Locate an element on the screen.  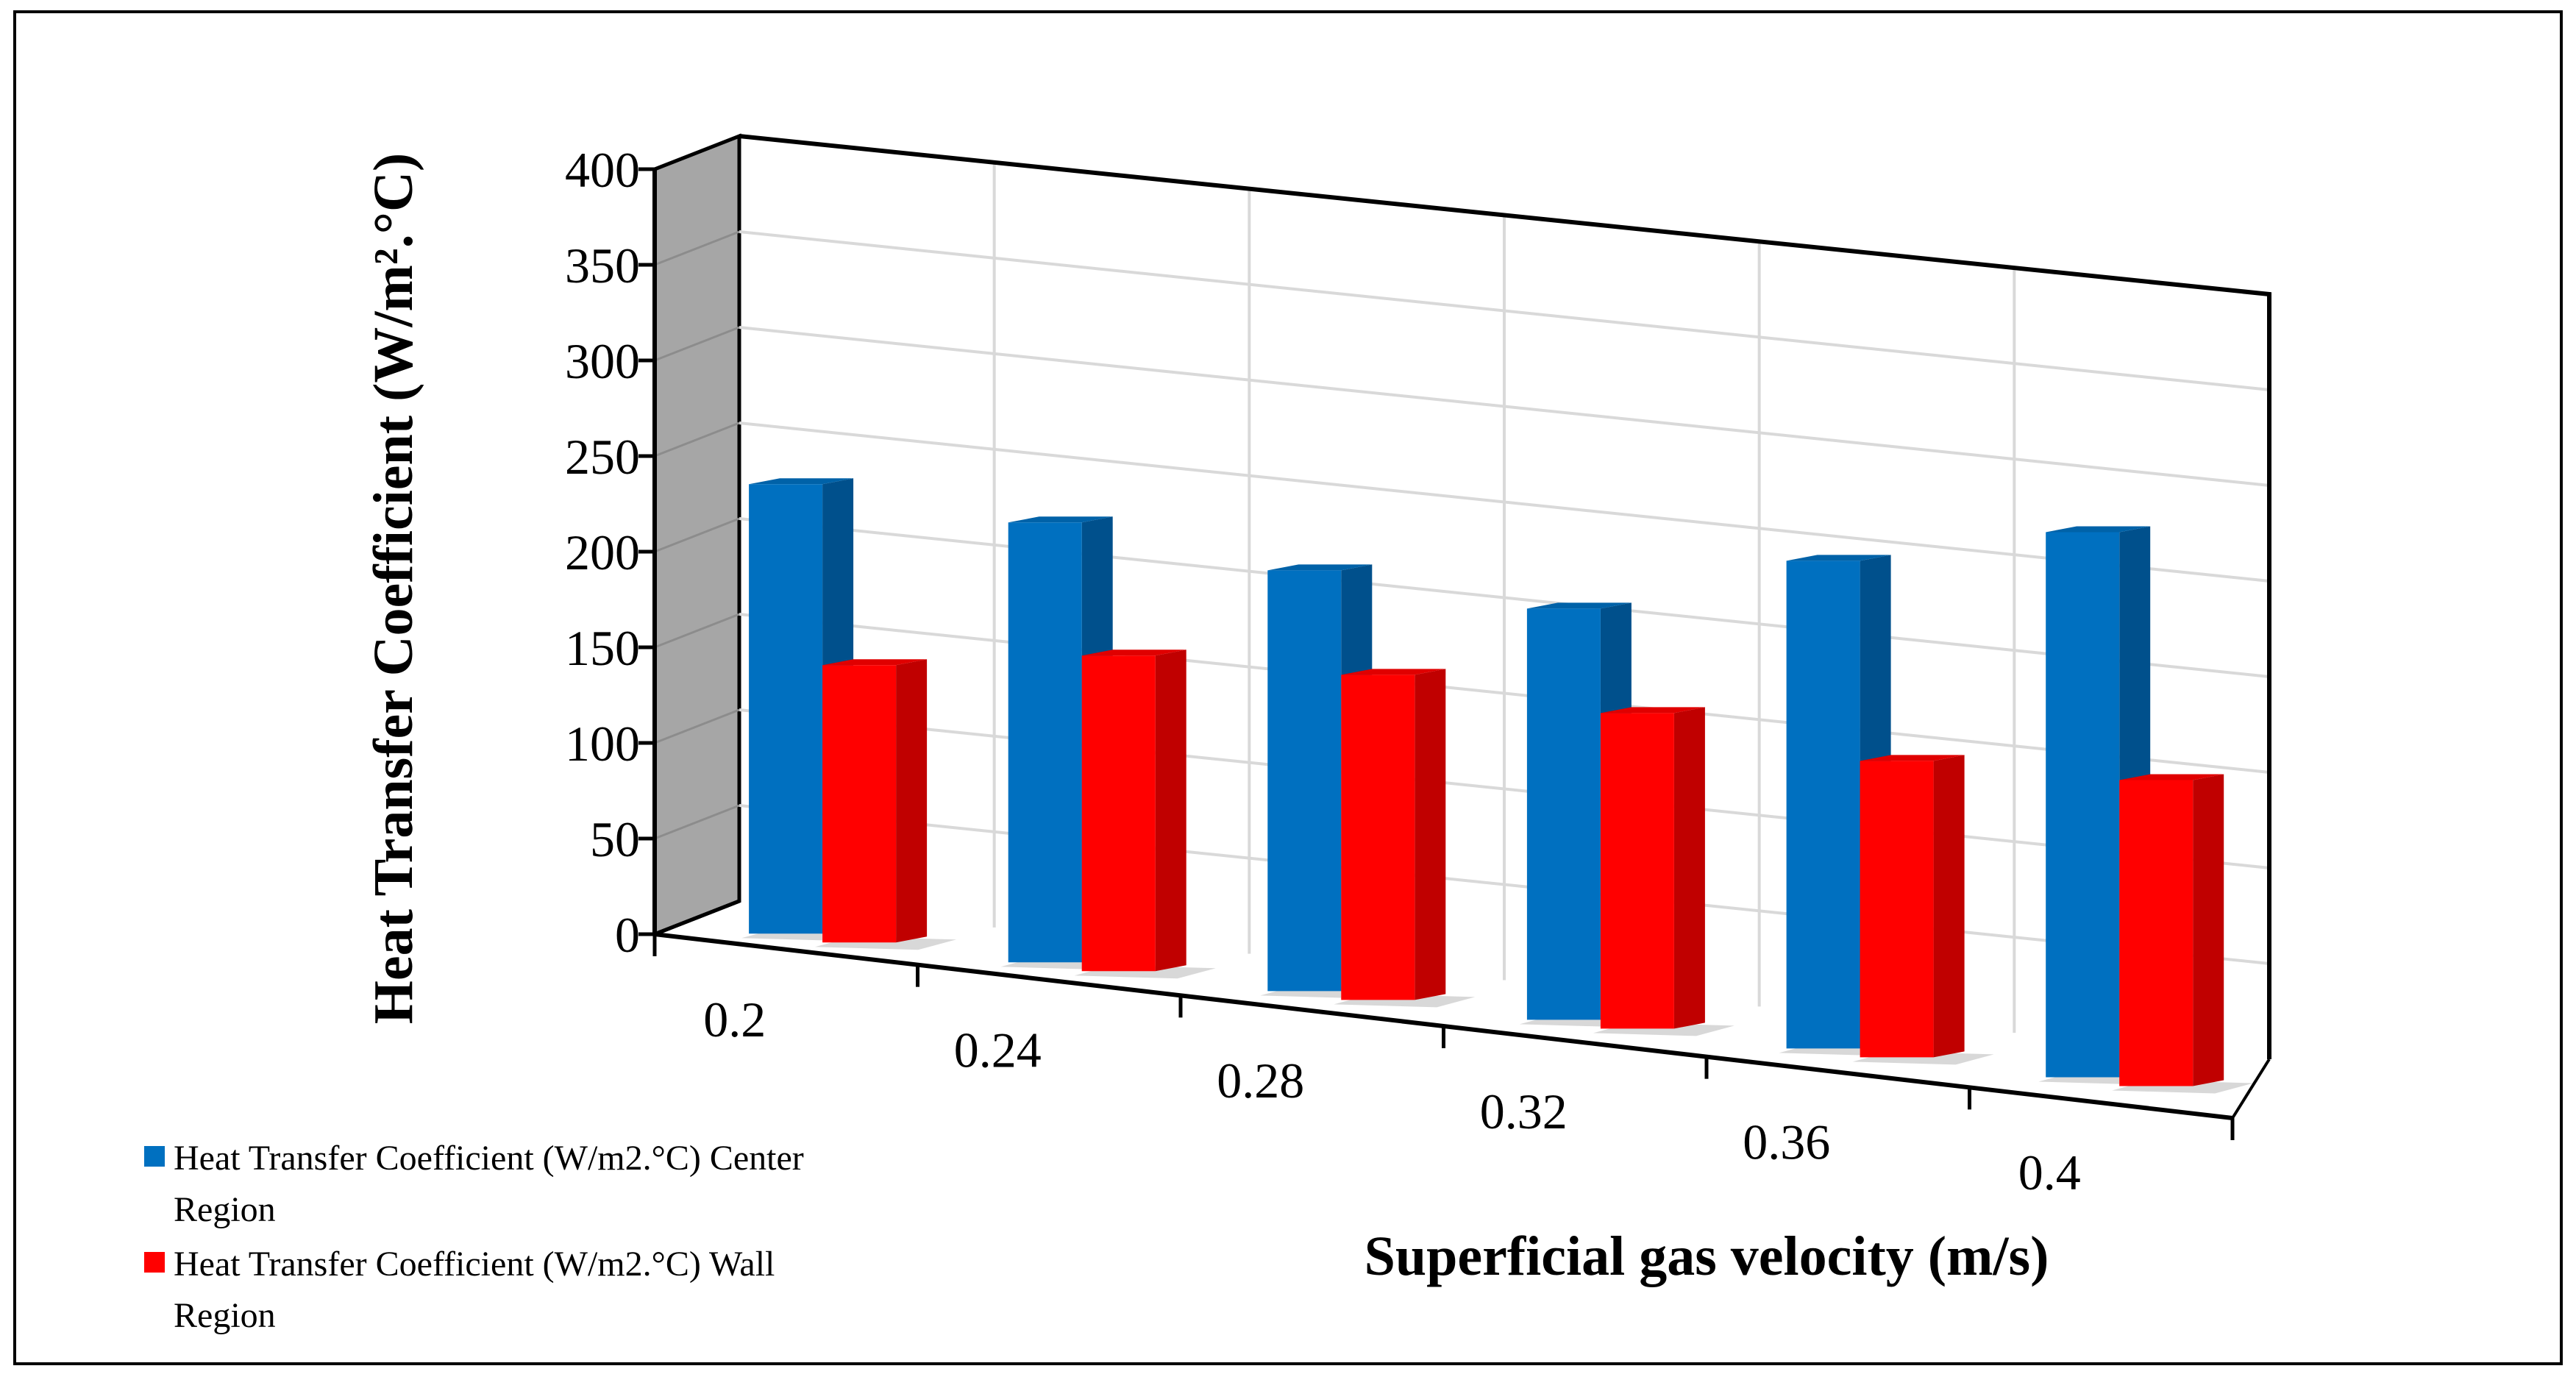
x-tick-label: 0.32 is located at coordinates (1524, 1112).